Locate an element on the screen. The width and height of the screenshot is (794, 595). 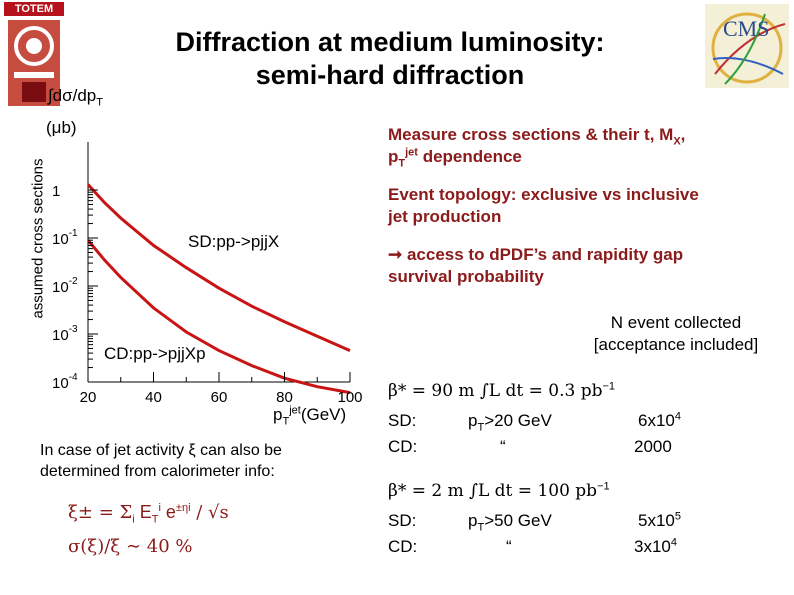
table1-sd-cut-a: p is located at coordinates (473, 420).